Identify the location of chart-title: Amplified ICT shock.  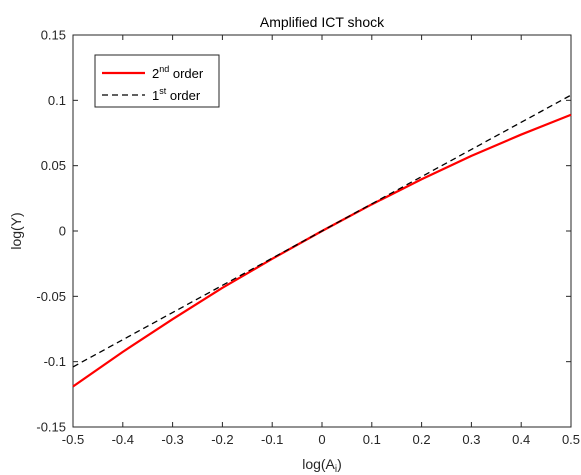
(322, 22).